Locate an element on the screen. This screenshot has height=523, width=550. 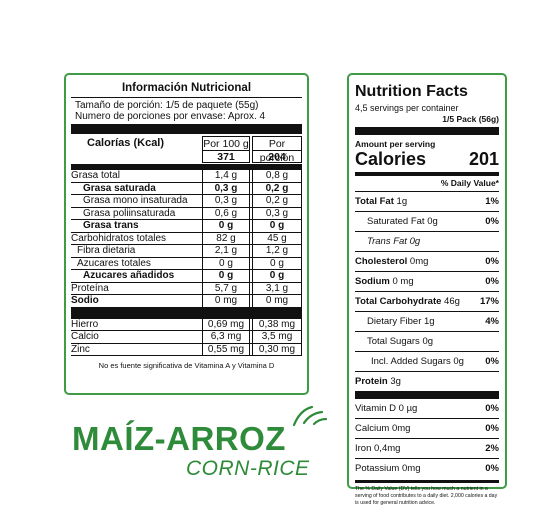
en-calories-value: 201 is located at coordinates (483, 159).